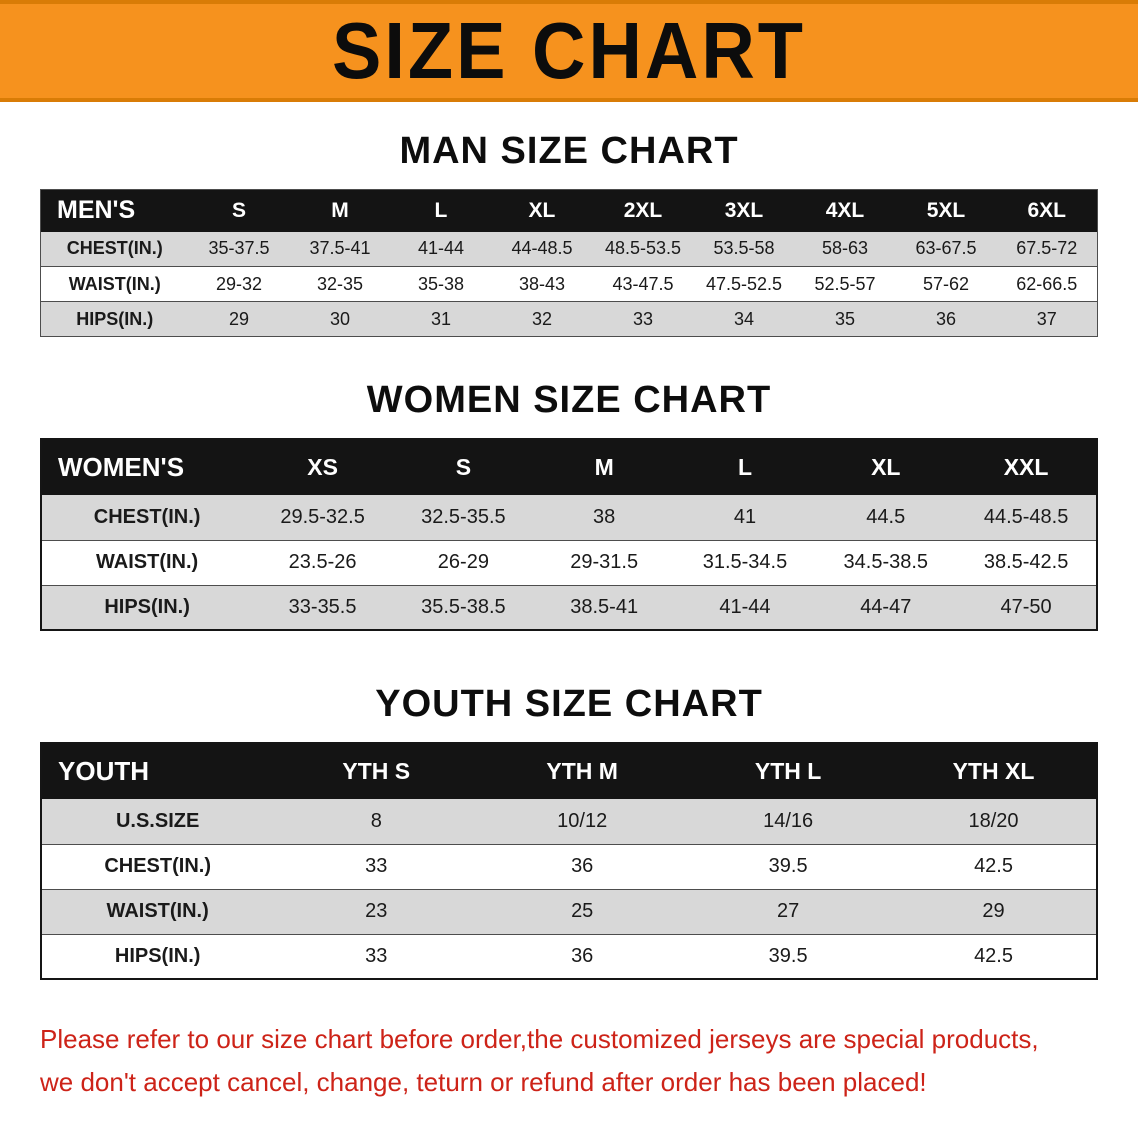 The height and width of the screenshot is (1132, 1138). I want to click on size-value: 52.5-57, so click(845, 283).